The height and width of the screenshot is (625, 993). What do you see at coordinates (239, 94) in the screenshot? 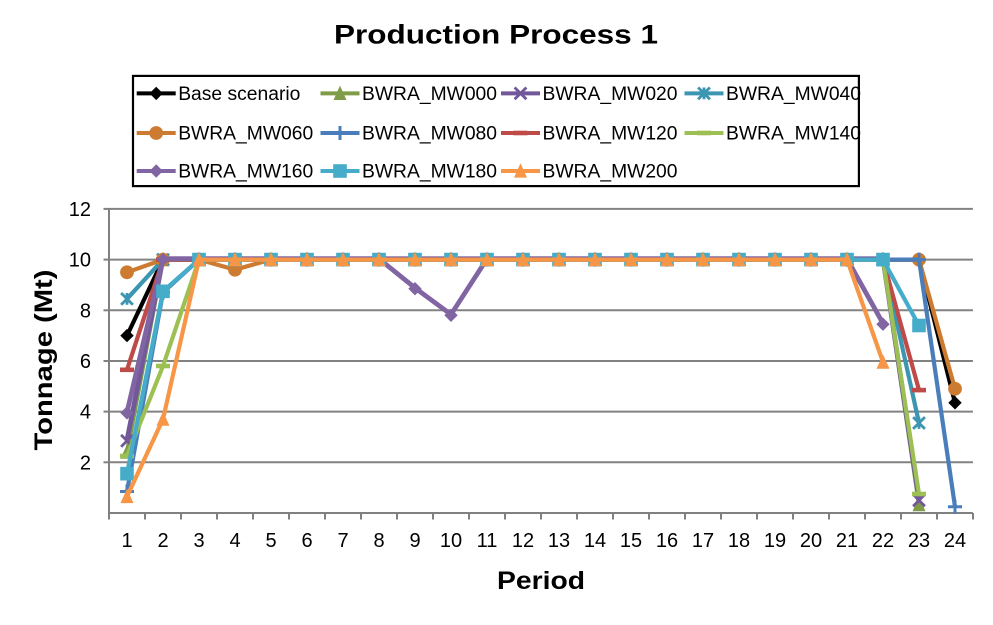
I see `svg-text: Base scenario` at bounding box center [239, 94].